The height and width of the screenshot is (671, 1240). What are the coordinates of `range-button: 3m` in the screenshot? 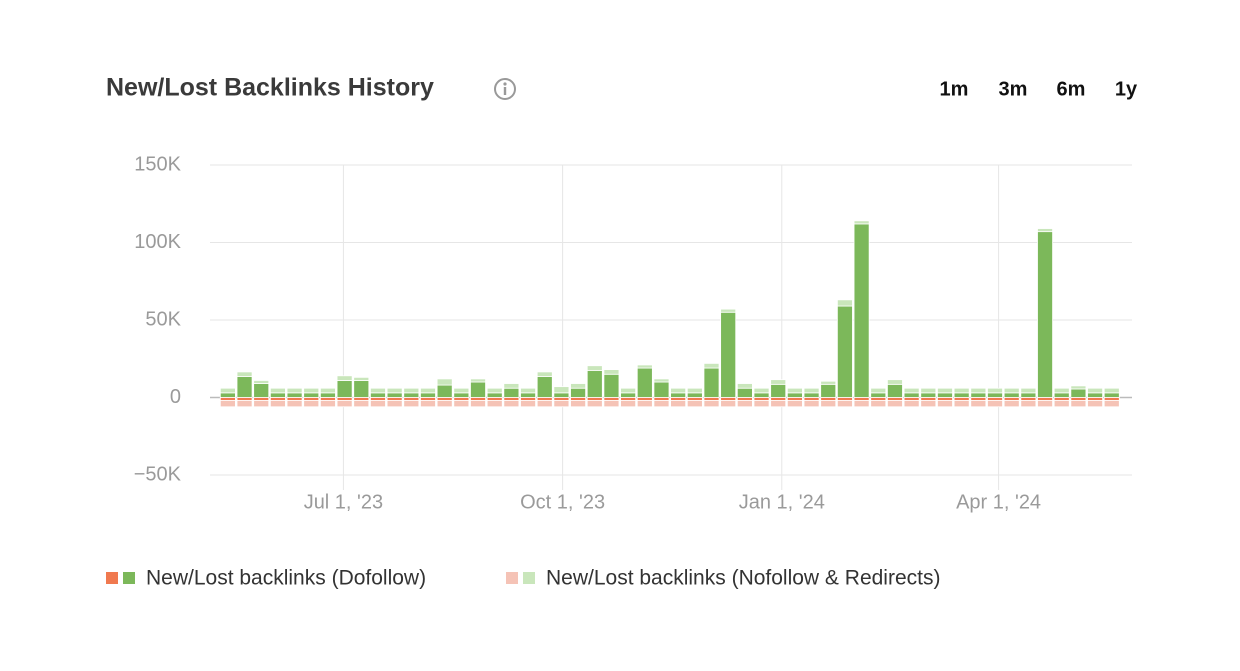 It's located at (1013, 89).